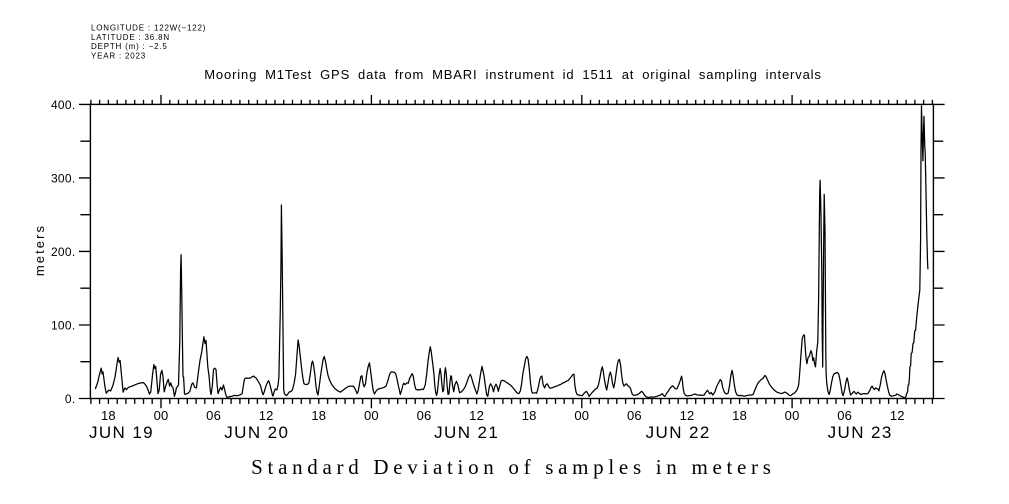 The height and width of the screenshot is (504, 1009). I want to click on svg-text: 200., so click(63, 252).